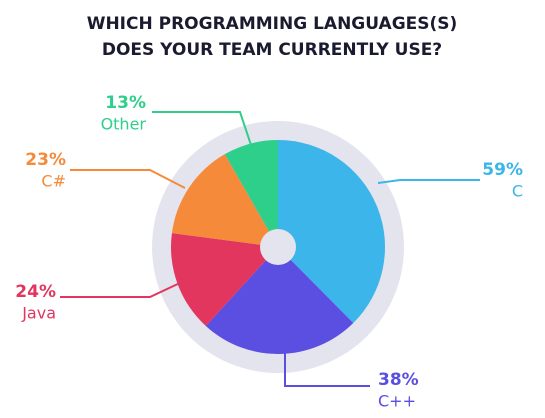 The height and width of the screenshot is (418, 545). Describe the element at coordinates (272, 50) in the screenshot. I see `chart-title: DOES YOUR TEAM CURRENTLY USE?` at that location.